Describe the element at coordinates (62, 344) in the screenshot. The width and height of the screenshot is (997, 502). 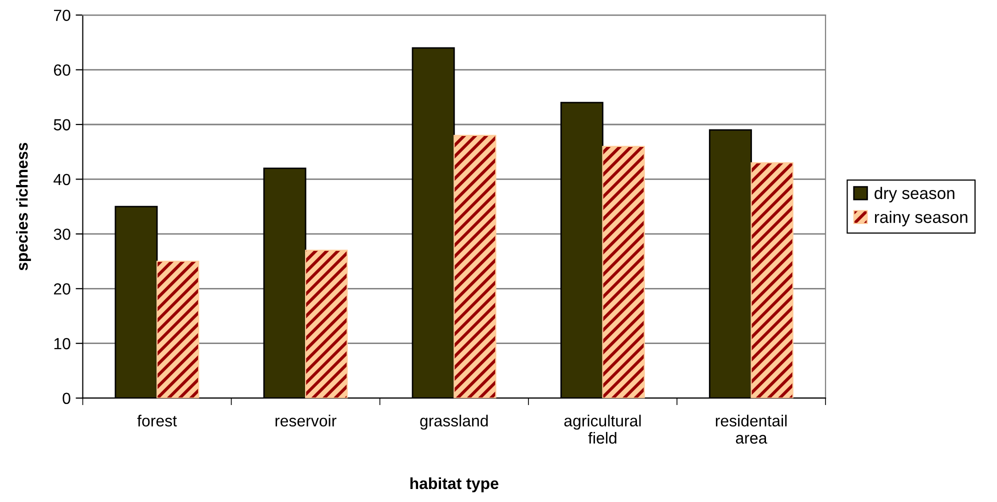
I see `y-tick-label: 10` at that location.